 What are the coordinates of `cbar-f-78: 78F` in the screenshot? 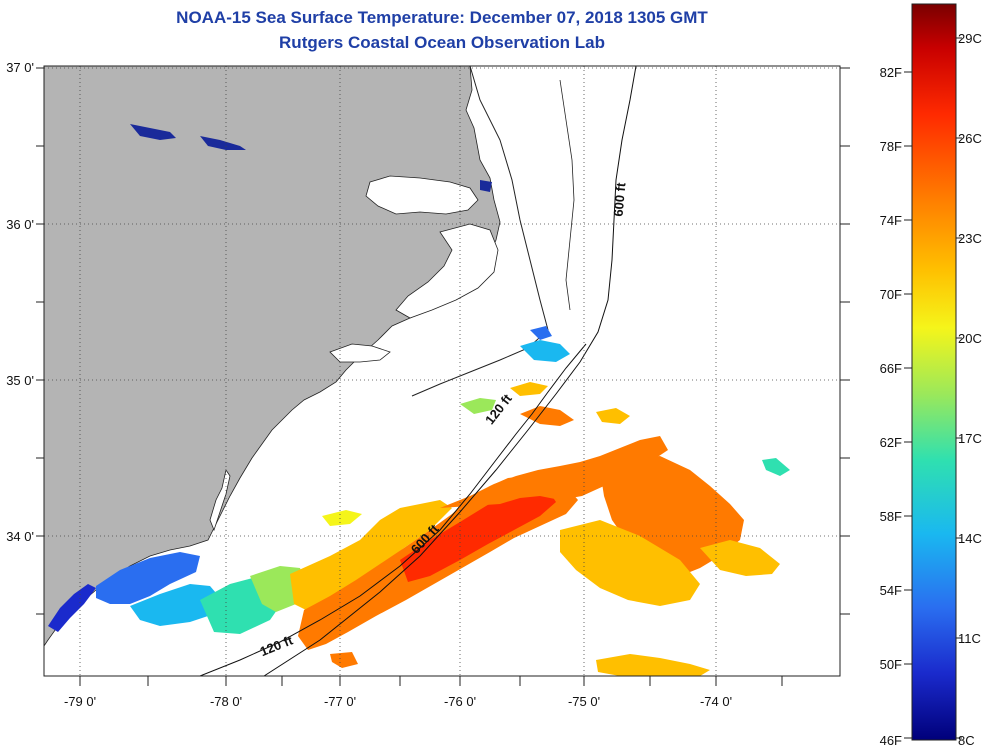 It's located at (891, 146).